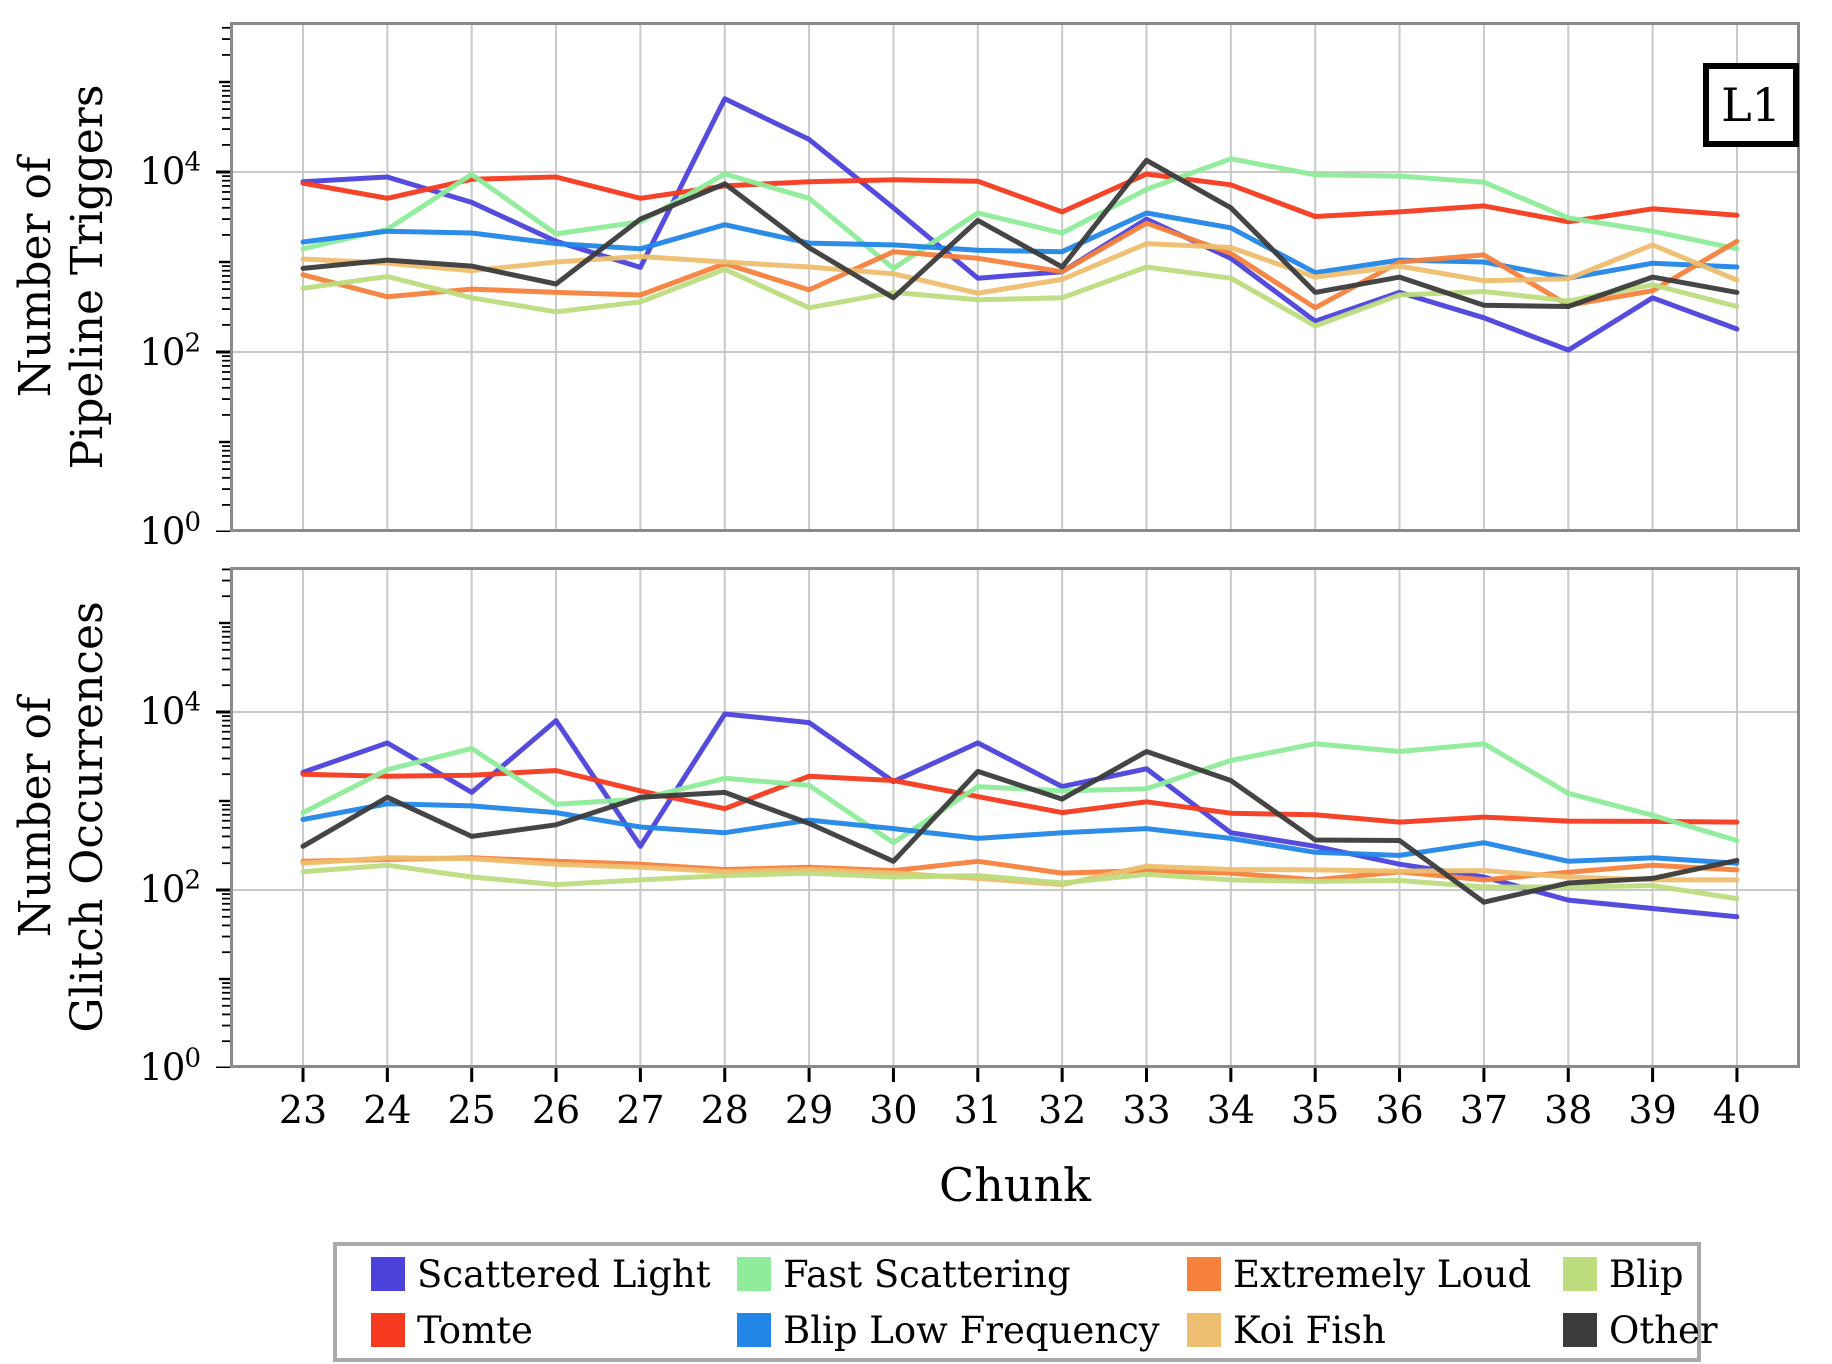 This screenshot has height=1364, width=1832. Describe the element at coordinates (87, 277) in the screenshot. I see `y-axis-title-top-line2: Pipeline Triggers` at that location.